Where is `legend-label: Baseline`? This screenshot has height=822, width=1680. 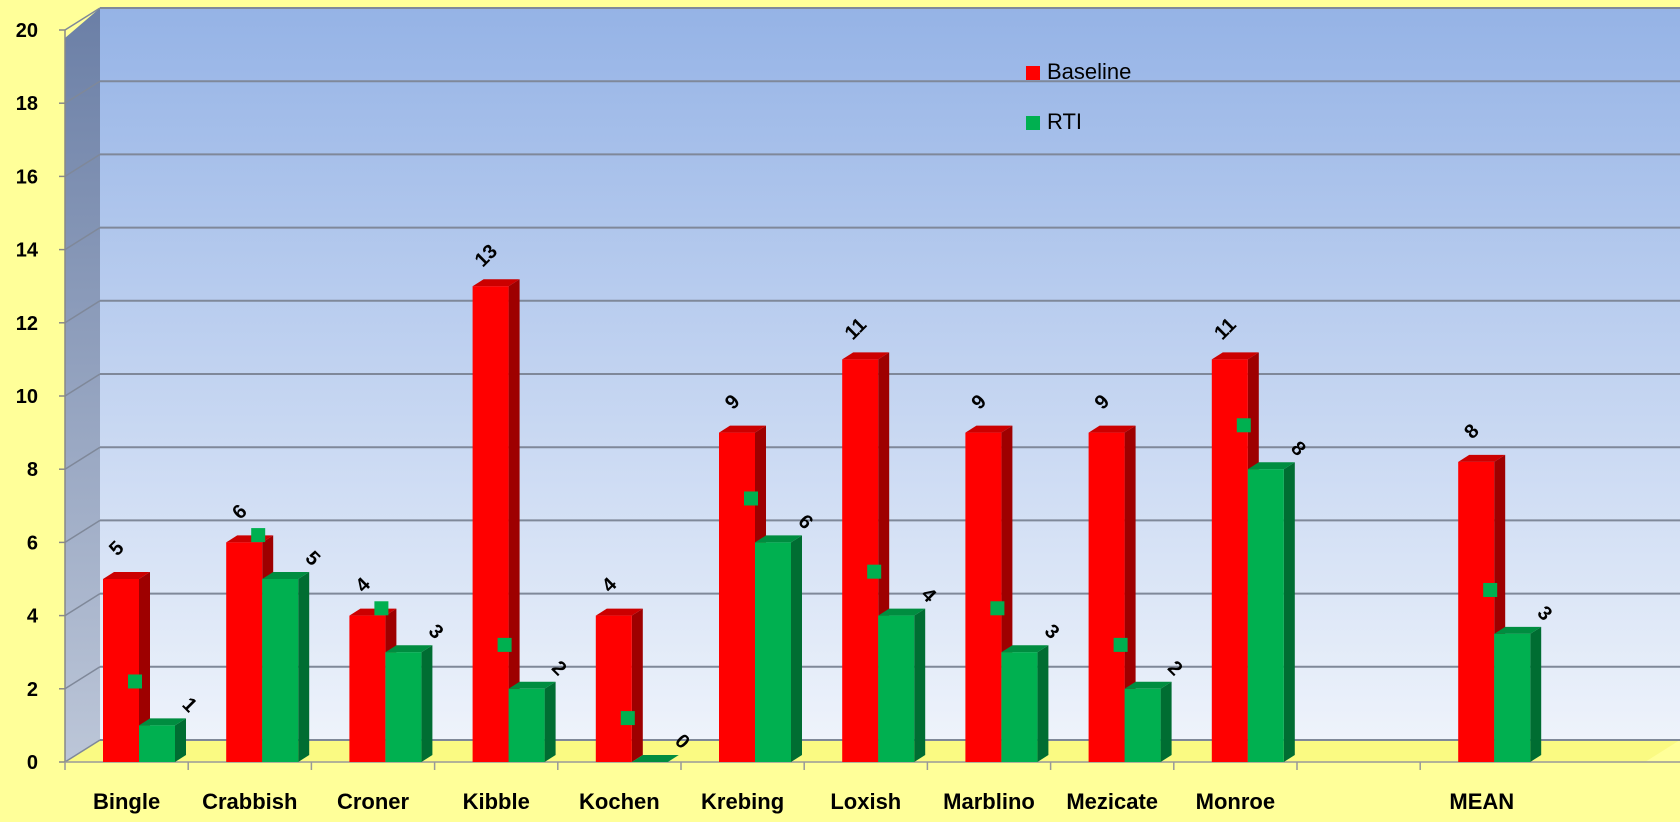 legend-label: Baseline is located at coordinates (1089, 71).